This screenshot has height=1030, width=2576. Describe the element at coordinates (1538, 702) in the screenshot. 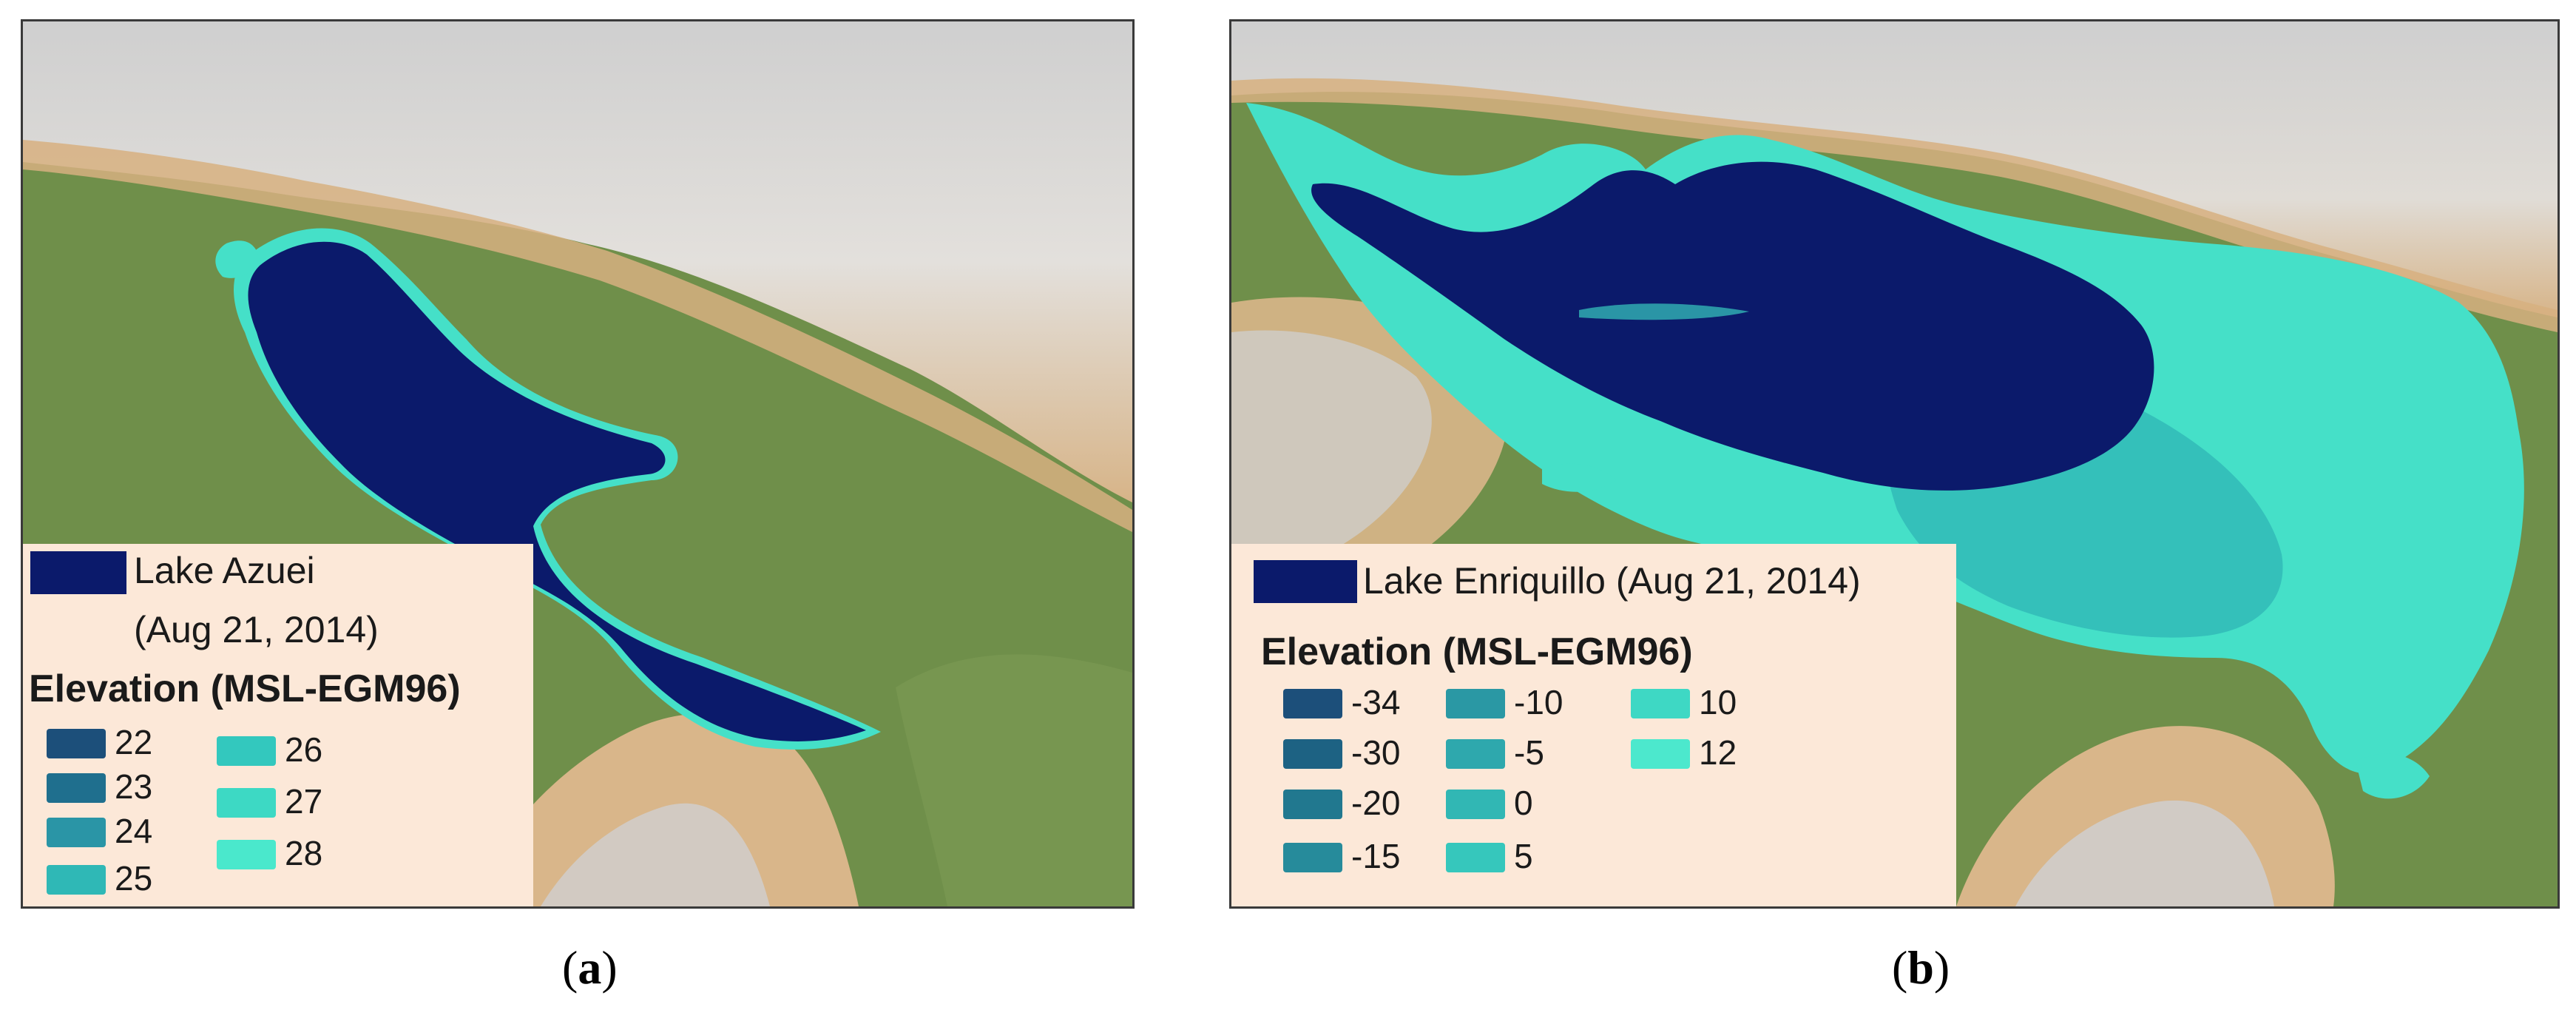

I see `legend-label: -10` at that location.